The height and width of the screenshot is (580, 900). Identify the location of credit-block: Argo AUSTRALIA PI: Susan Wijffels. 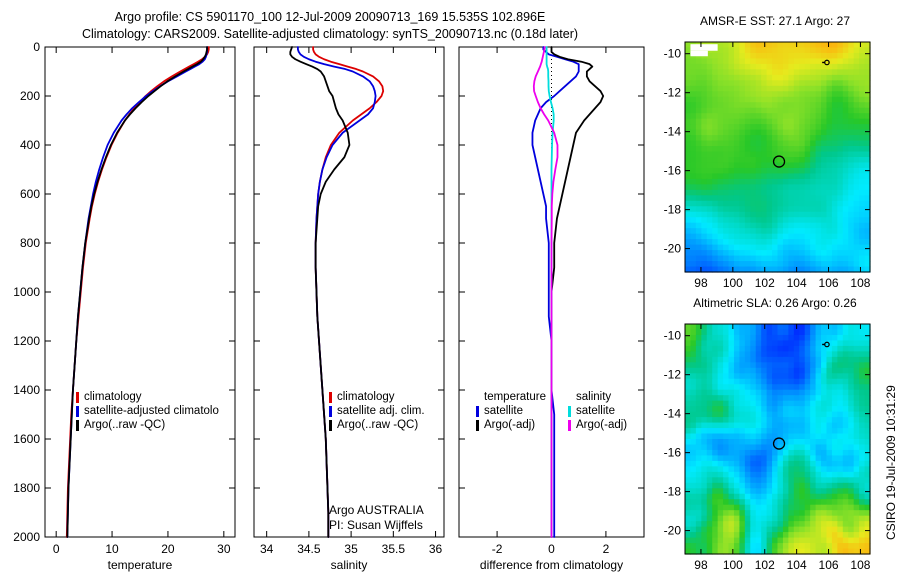
(376, 518).